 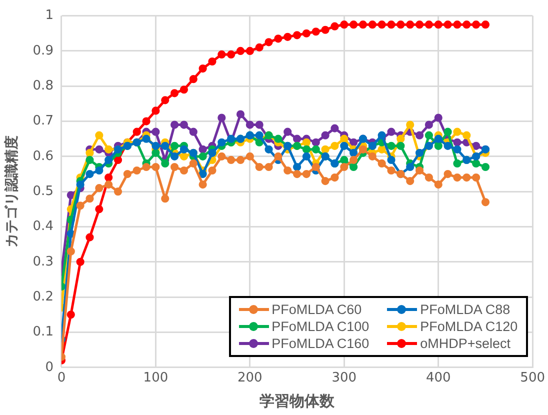 What do you see at coordinates (438, 378) in the screenshot?
I see `x-tick-label: 400` at bounding box center [438, 378].